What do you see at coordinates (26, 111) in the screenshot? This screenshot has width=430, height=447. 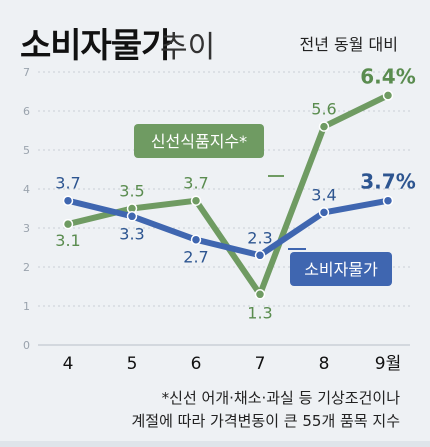 I see `y-tick-label: 6` at bounding box center [26, 111].